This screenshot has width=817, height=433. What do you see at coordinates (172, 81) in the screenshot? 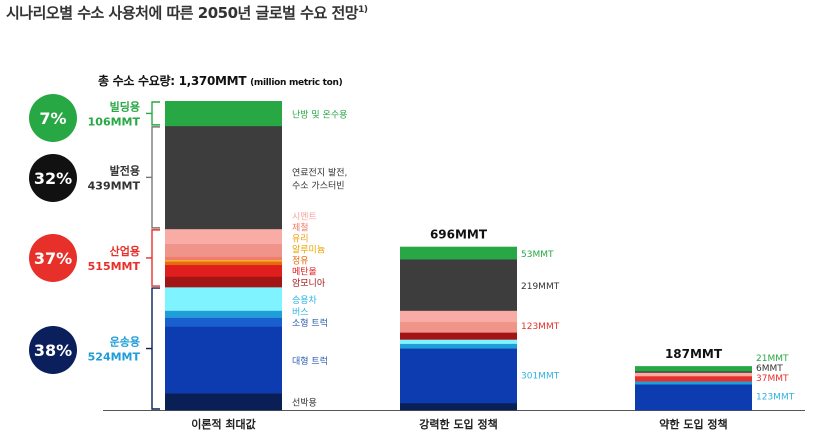
I see `total-demand-text: 총 수소 수요량: 1,370MMT` at bounding box center [172, 81].